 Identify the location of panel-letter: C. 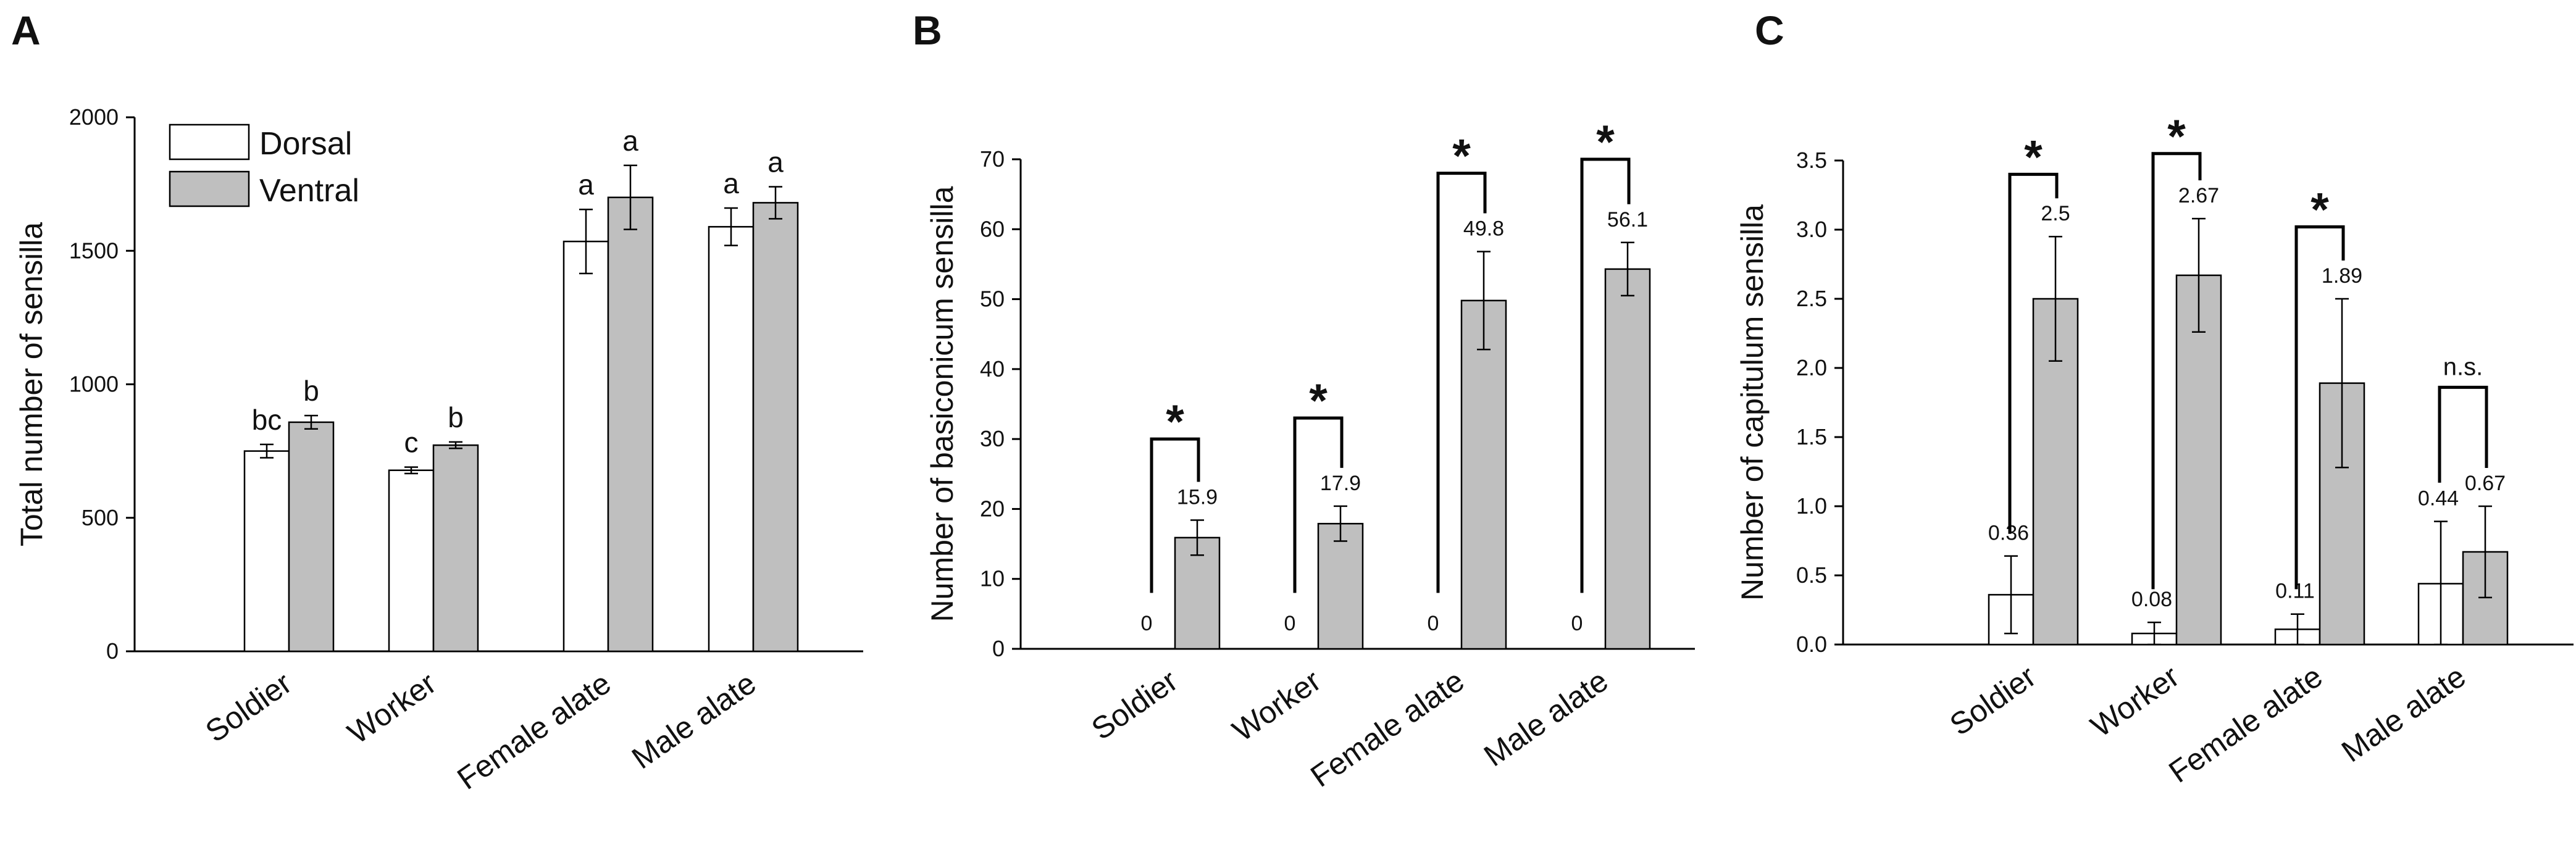
(1769, 30).